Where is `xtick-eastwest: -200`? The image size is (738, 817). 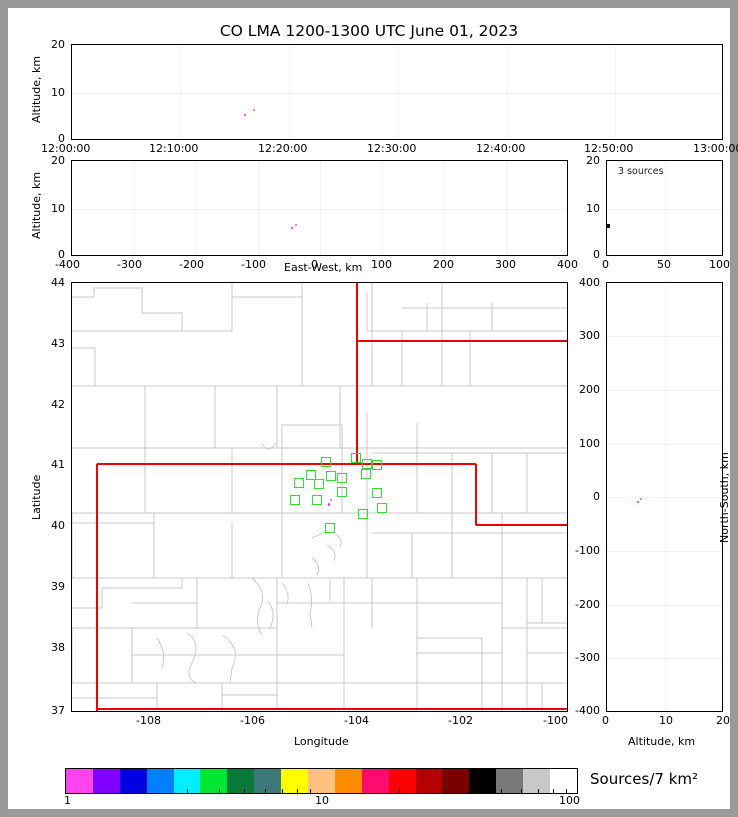
xtick-eastwest: -200 is located at coordinates (191, 264).